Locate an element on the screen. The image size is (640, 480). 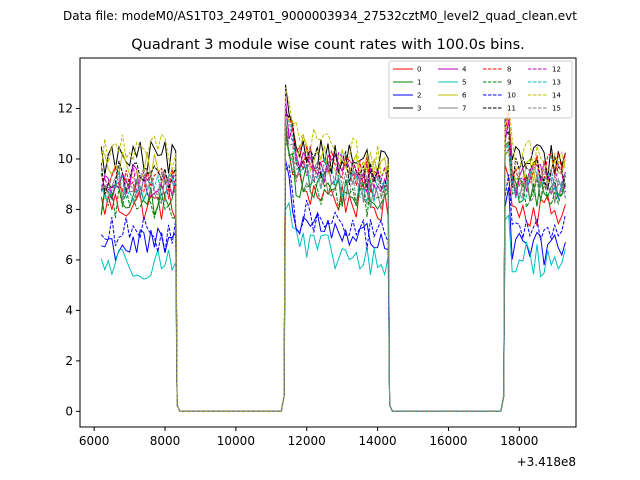
x-offset-label: +3.418e8 is located at coordinates (546, 462).